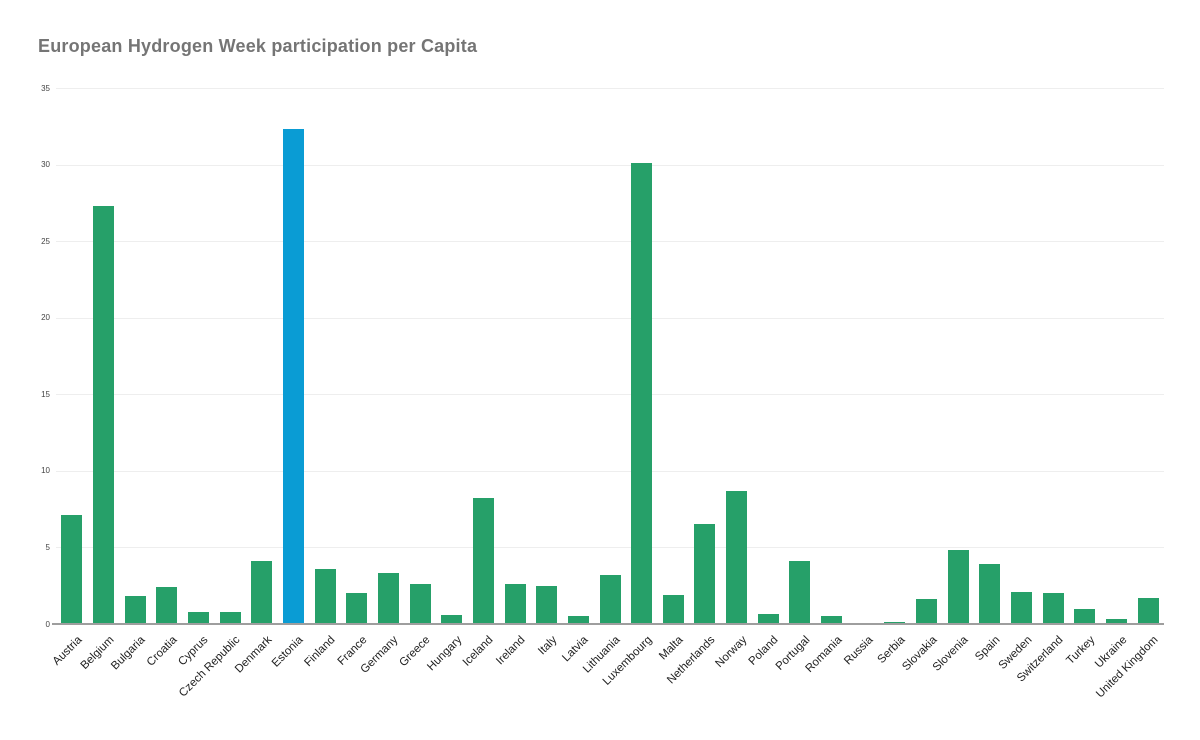  Describe the element at coordinates (768, 619) in the screenshot. I see `bar-poland` at that location.